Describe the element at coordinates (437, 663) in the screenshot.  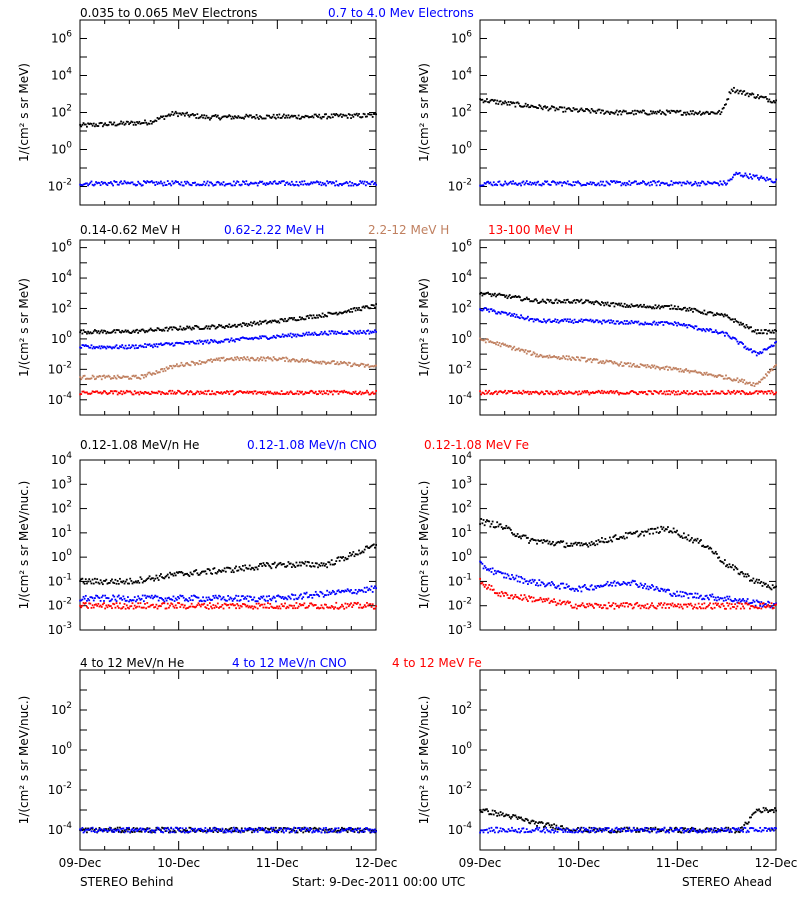
I see `legend-entry: 4 to 12 MeV Fe` at that location.